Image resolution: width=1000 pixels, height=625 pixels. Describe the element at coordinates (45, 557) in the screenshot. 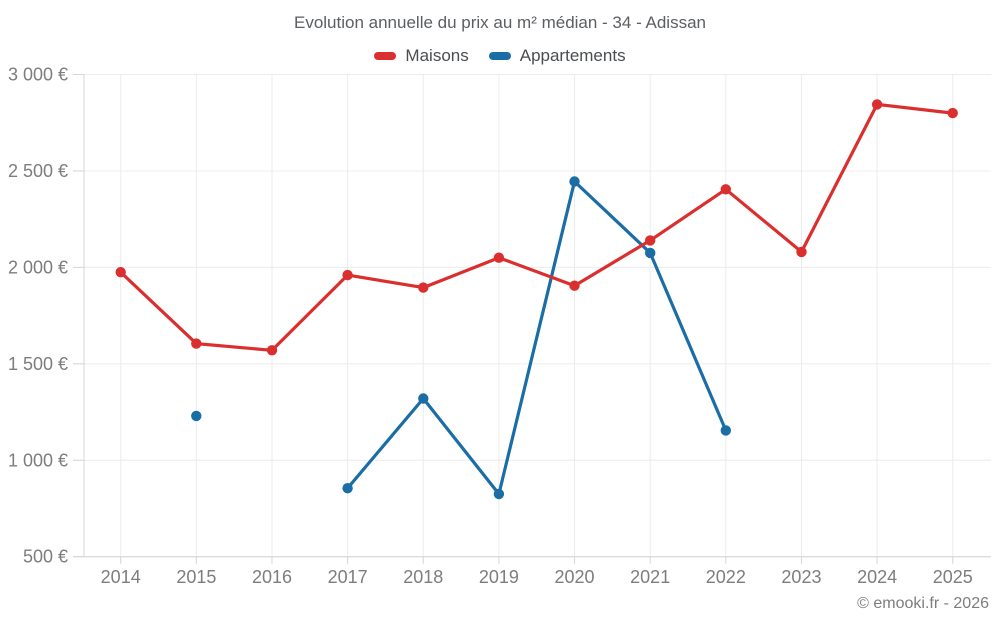

I see `y-tick-label: 500 €` at that location.